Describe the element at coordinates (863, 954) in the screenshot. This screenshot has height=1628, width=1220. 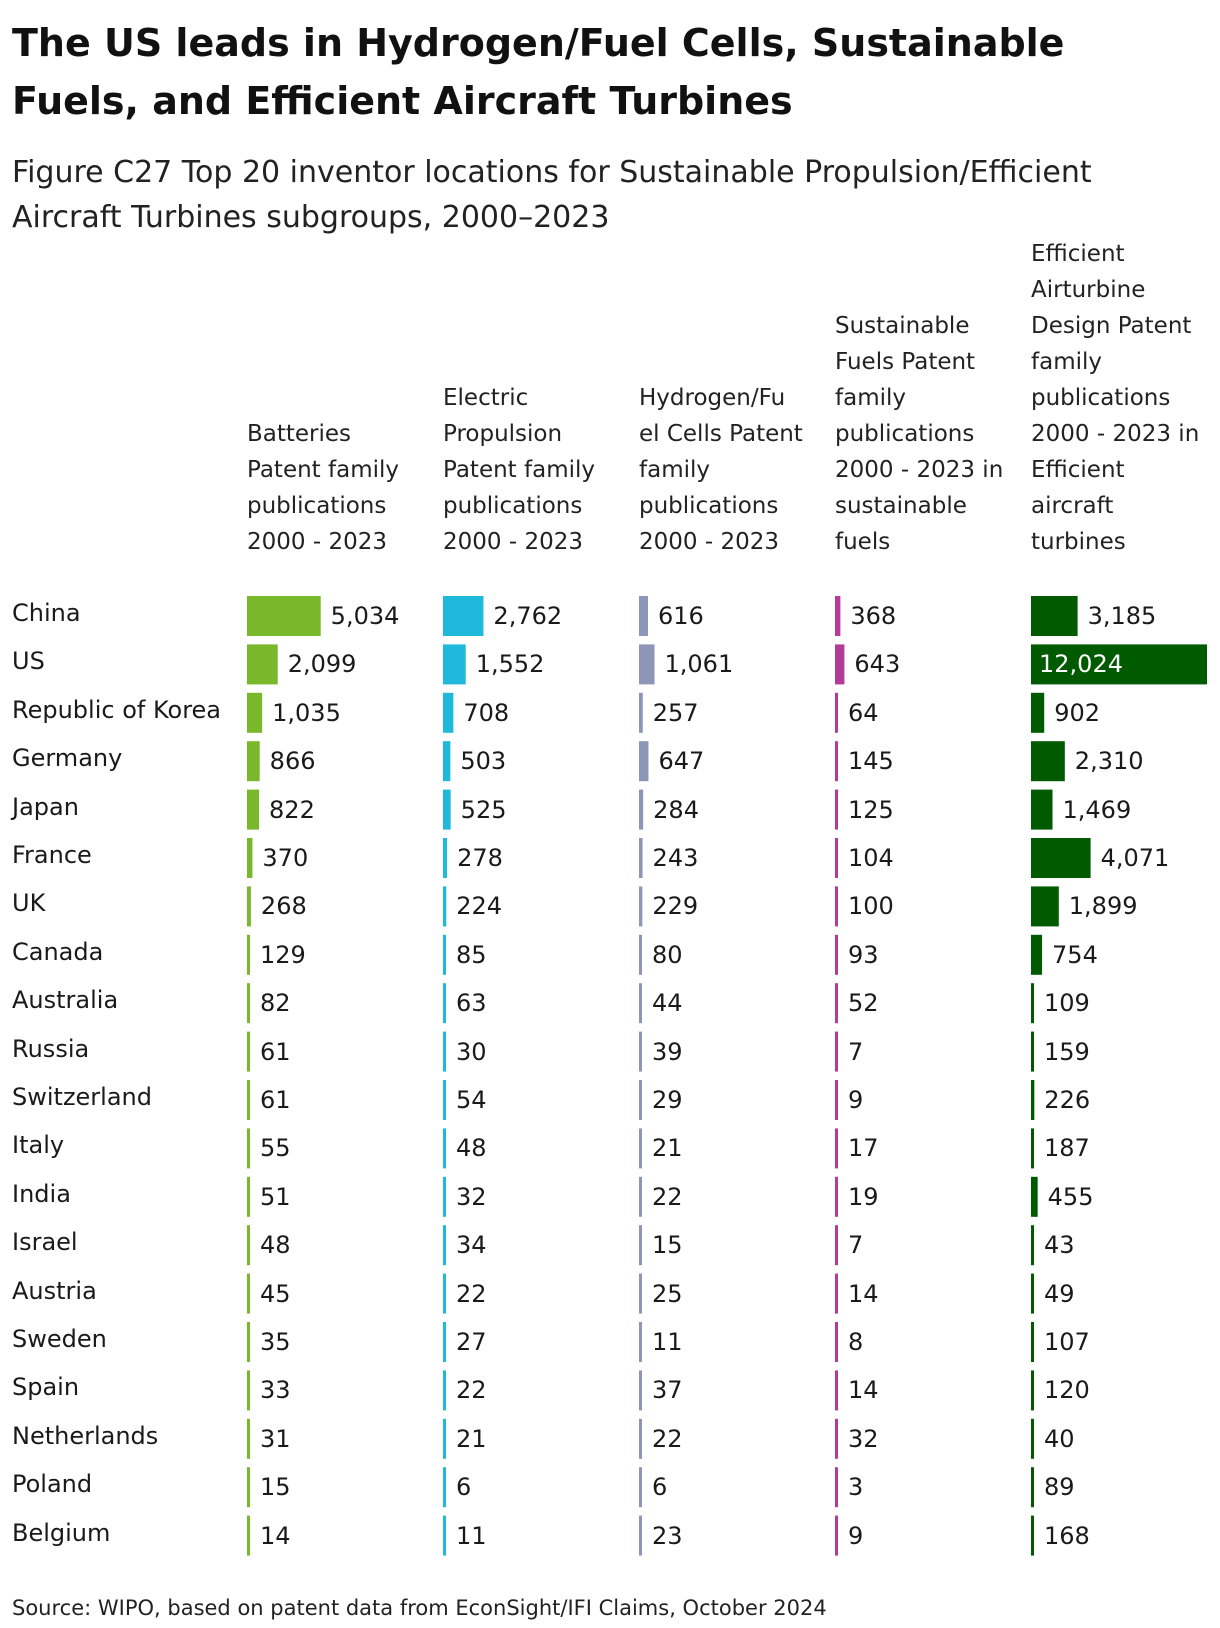
I see `data-label: 93` at that location.